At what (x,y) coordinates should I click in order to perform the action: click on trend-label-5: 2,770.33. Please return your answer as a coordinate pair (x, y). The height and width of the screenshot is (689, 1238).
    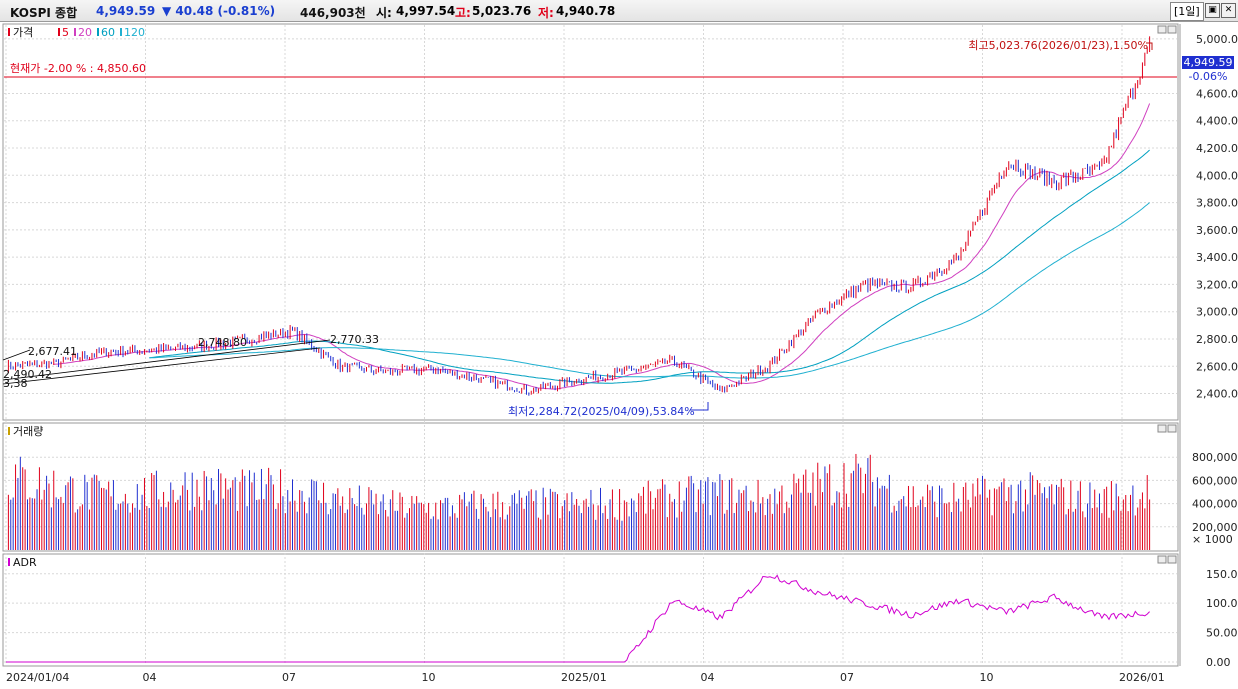
    Looking at the image, I should click on (354, 339).